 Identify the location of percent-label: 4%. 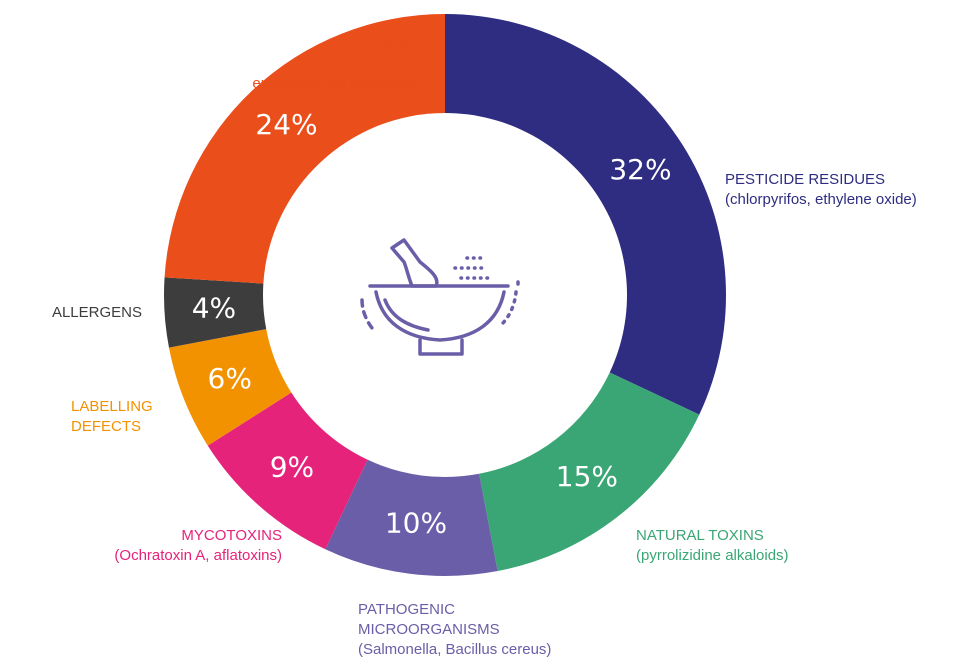
(214, 308).